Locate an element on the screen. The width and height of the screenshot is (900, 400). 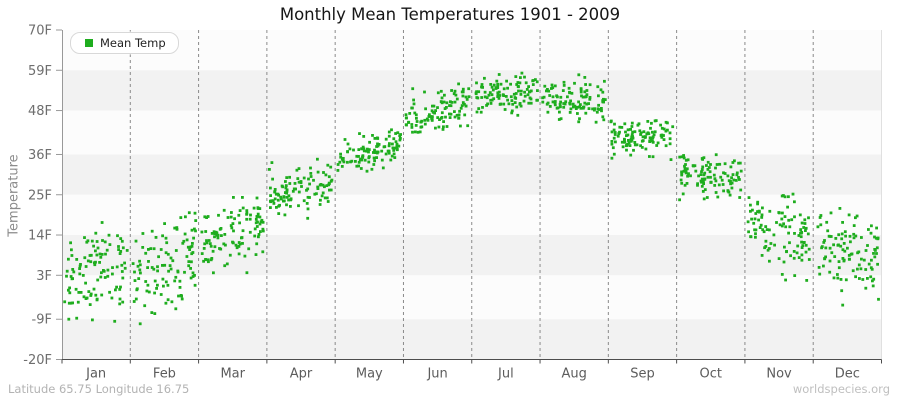
x-month-label: Oct is located at coordinates (711, 374).